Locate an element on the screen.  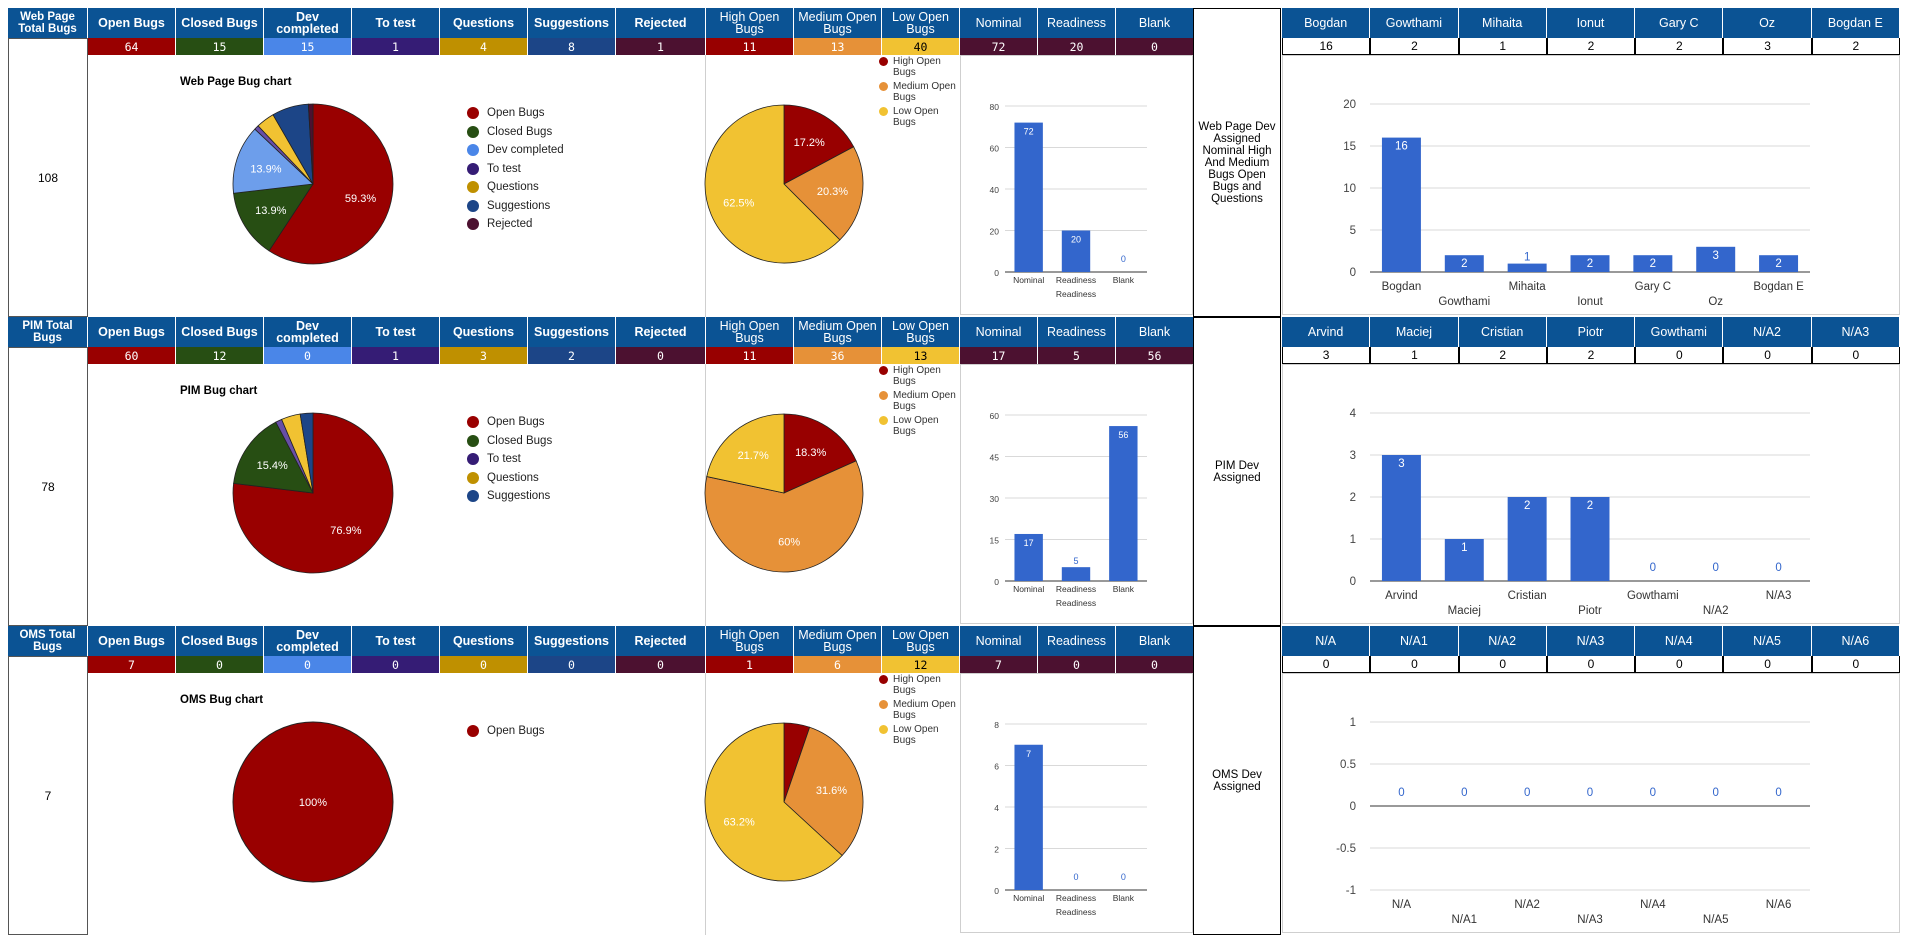
web-severity-legend-item: Medium Open Bugs is located at coordinates (919, 92).